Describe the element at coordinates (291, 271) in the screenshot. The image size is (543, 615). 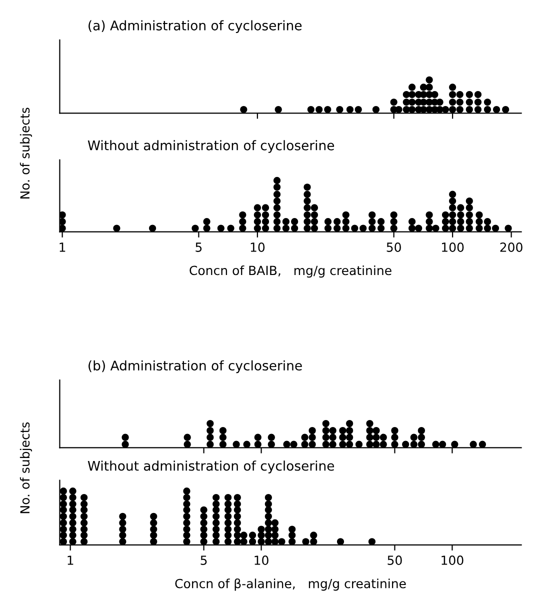
I see `x-axis-title: Concn of BAIB, mg/g creatinine` at that location.